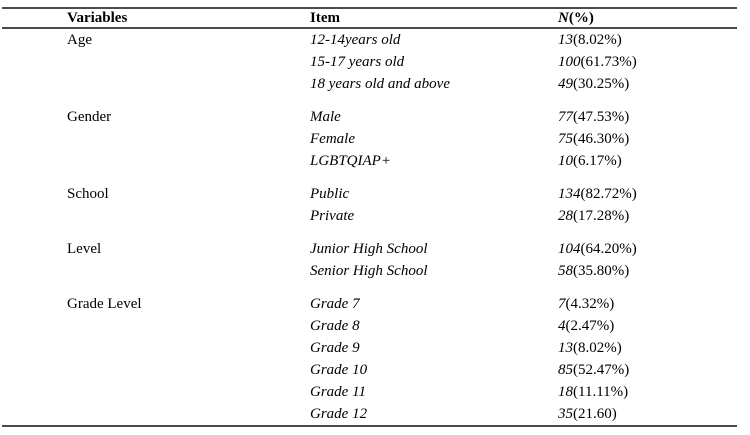 Image resolution: width=750 pixels, height=435 pixels. What do you see at coordinates (565, 271) in the screenshot?
I see `n-value: 58` at bounding box center [565, 271].